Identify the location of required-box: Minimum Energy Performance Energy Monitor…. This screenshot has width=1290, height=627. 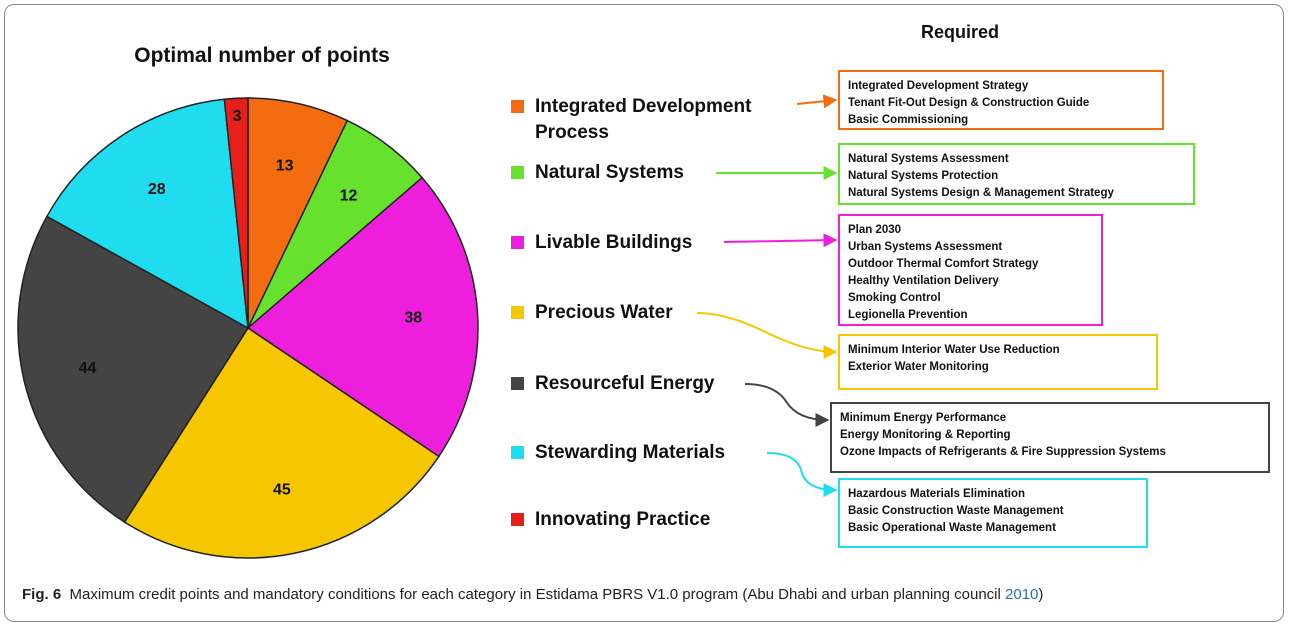
(1050, 437).